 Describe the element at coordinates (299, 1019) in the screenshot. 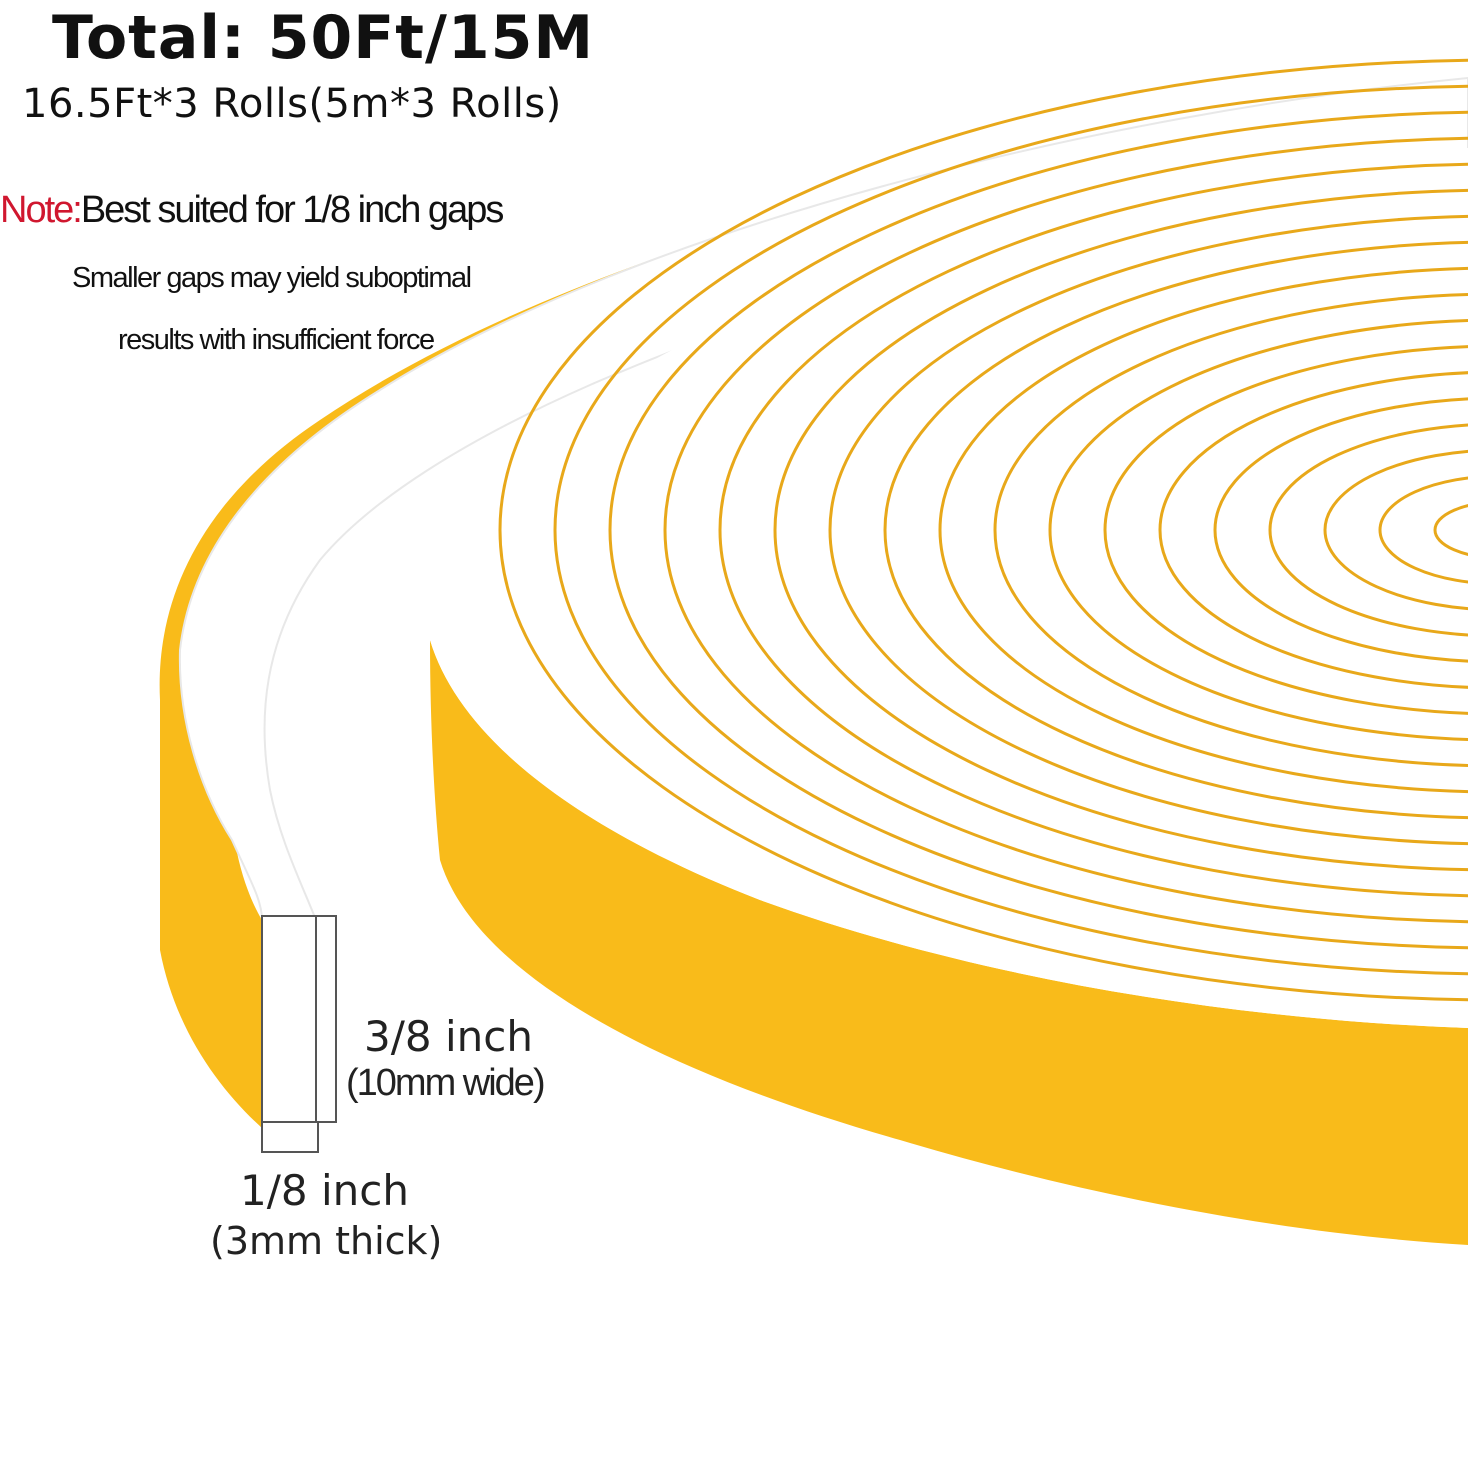

I see `width-bracket` at that location.